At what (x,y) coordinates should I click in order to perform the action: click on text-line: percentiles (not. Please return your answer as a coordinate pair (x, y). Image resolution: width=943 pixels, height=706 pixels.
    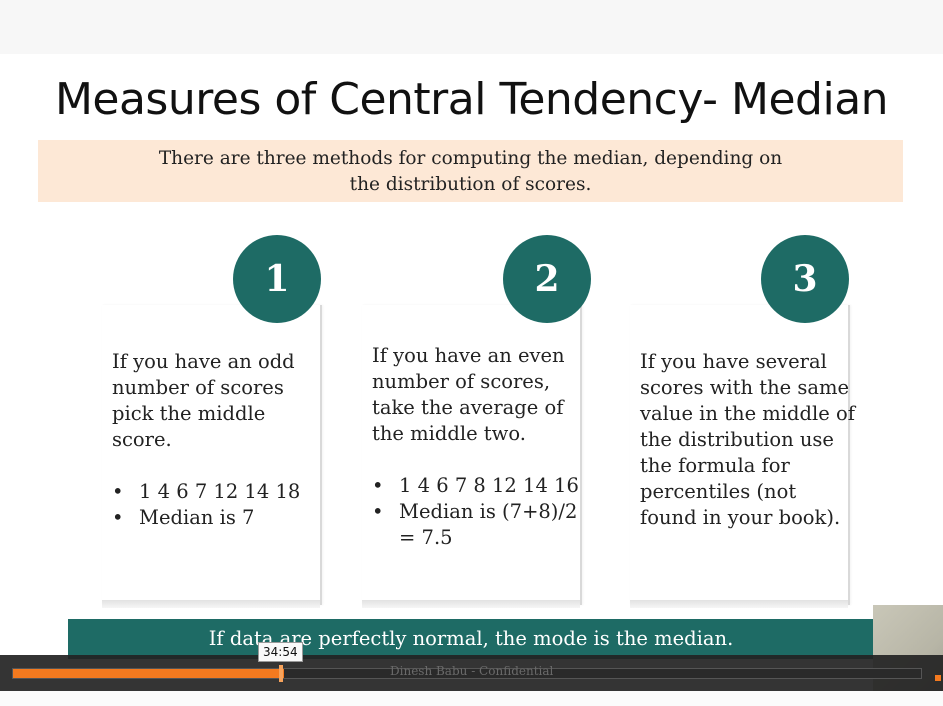
    Looking at the image, I should click on (718, 491).